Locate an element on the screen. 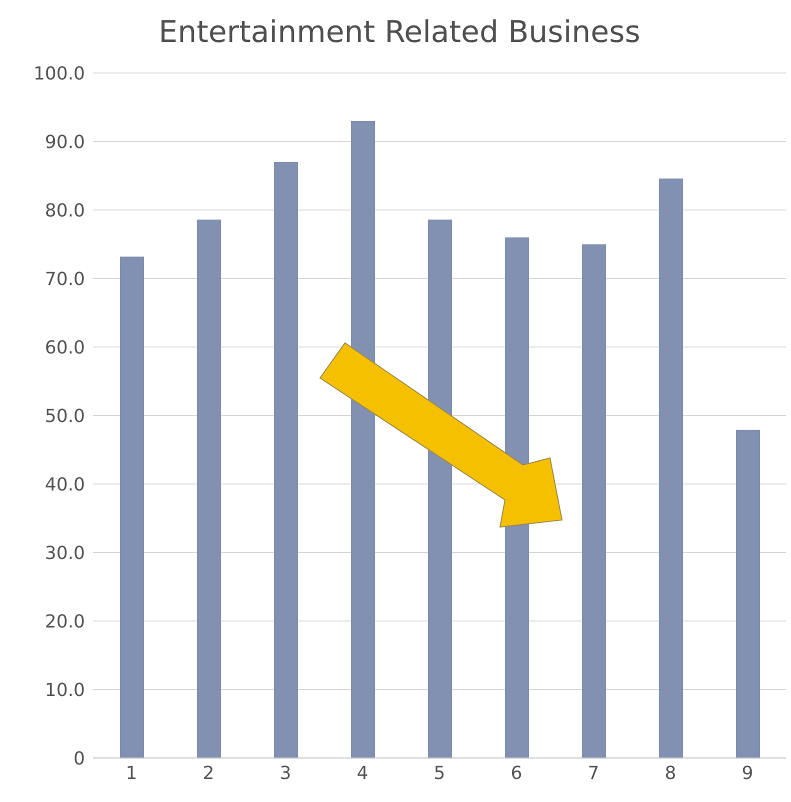  y-tick-label: 10.0 is located at coordinates (64, 690).